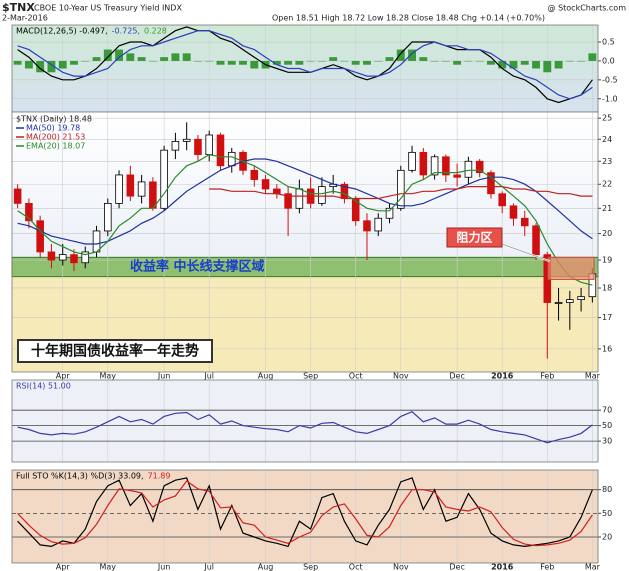  What do you see at coordinates (18, 7) in the screenshot?
I see `symbol: $TNX` at bounding box center [18, 7].